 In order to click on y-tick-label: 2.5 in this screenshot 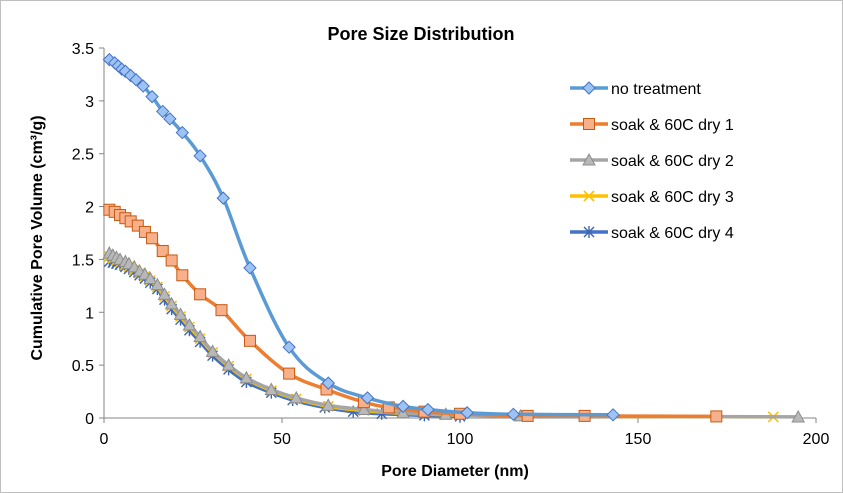, I will do `click(83, 155)`.